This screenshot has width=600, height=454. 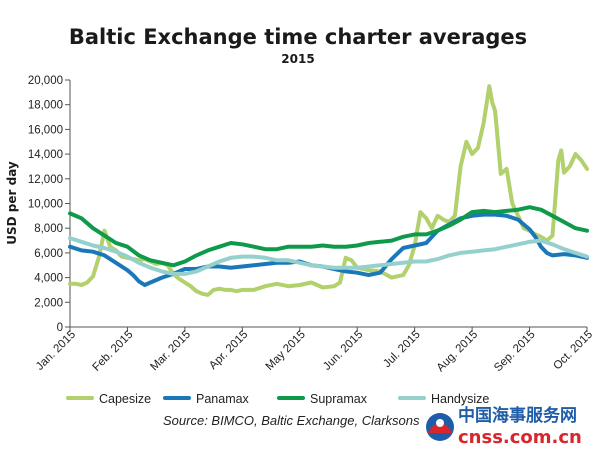 I want to click on watermark-chinese: 中国海事服务网, so click(x=517, y=415).